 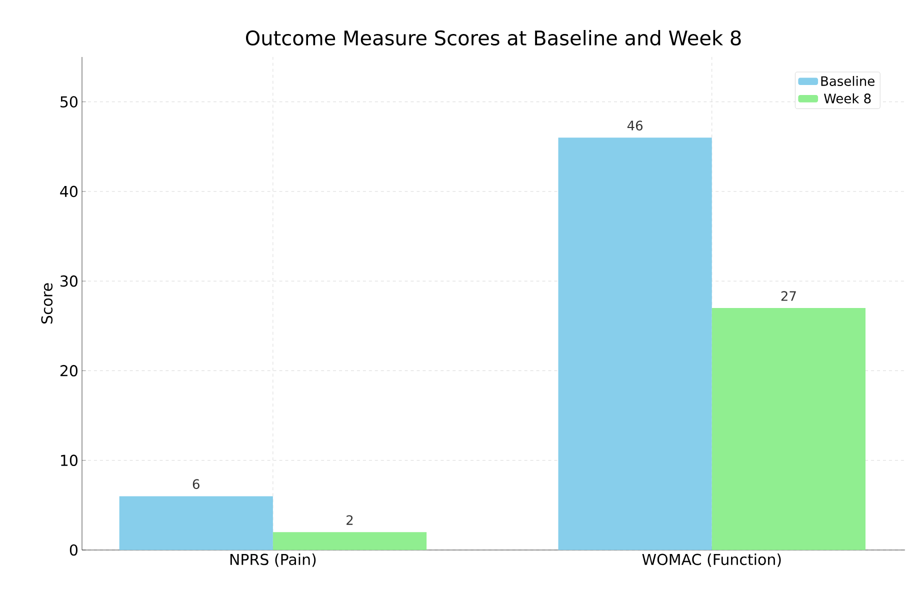 What do you see at coordinates (847, 81) in the screenshot?
I see `legend-label: Baseline` at bounding box center [847, 81].